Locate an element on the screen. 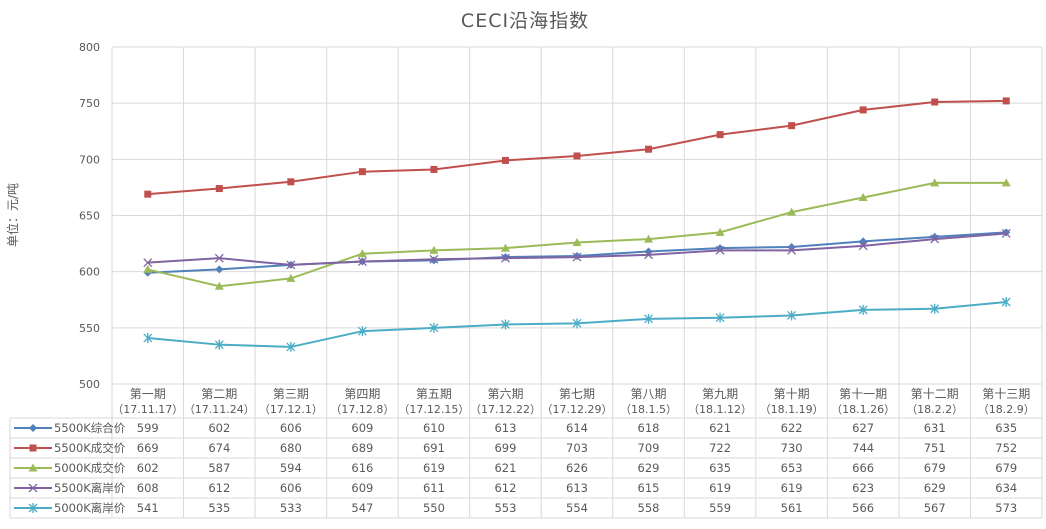 Image resolution: width=1046 pixels, height=529 pixels. table-cell: 623 is located at coordinates (863, 488).